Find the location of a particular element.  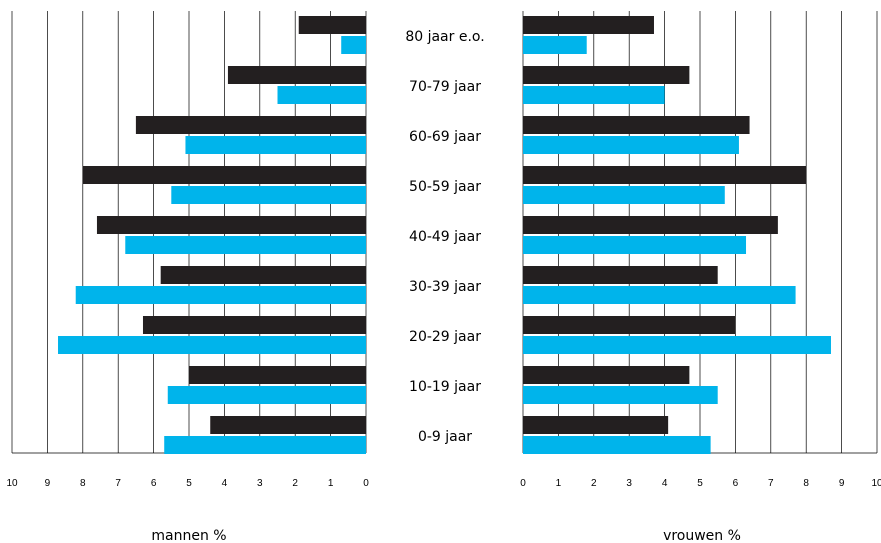

left-tick-labels: 10 9 8 7 6 5 4 3 2 1 0 is located at coordinates (187, 483).